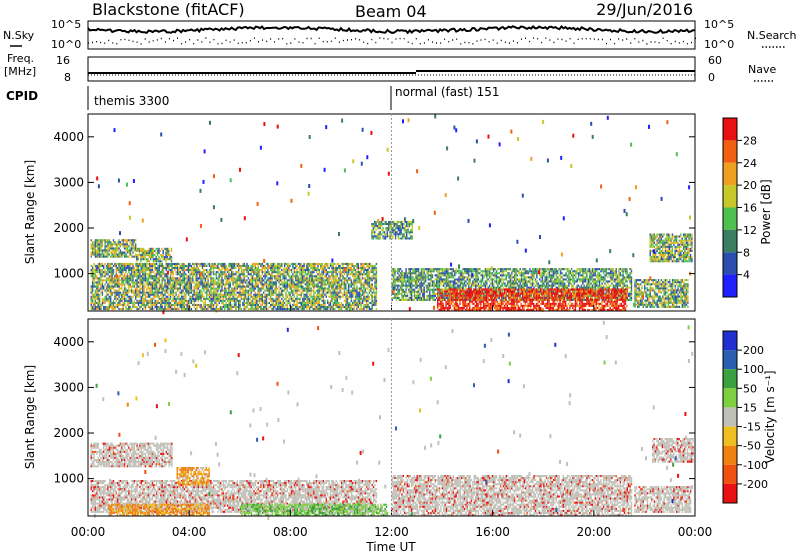  What do you see at coordinates (19, 35) in the screenshot?
I see `noise-sky-label: N.Sky` at bounding box center [19, 35].